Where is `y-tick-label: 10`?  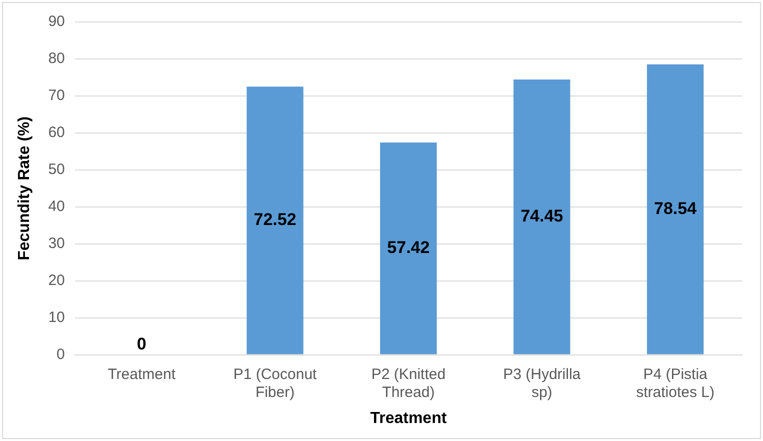 y-tick-label: 10 is located at coordinates (56, 317).